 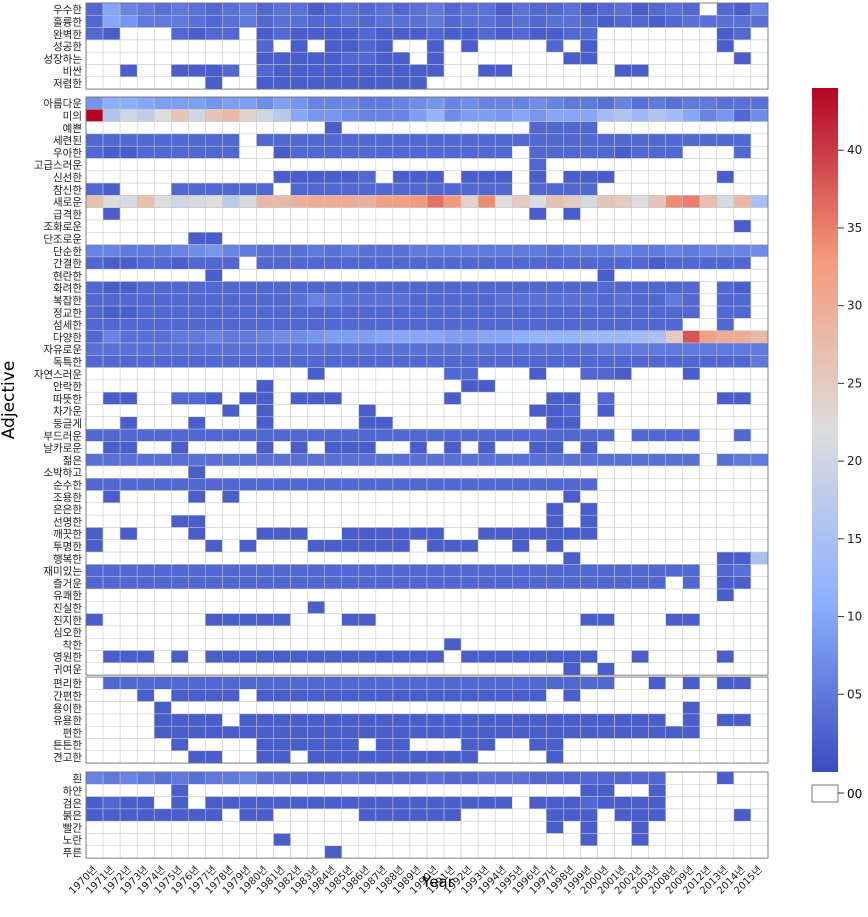 I want to click on row-label: 자유로운, so click(x=62, y=350).